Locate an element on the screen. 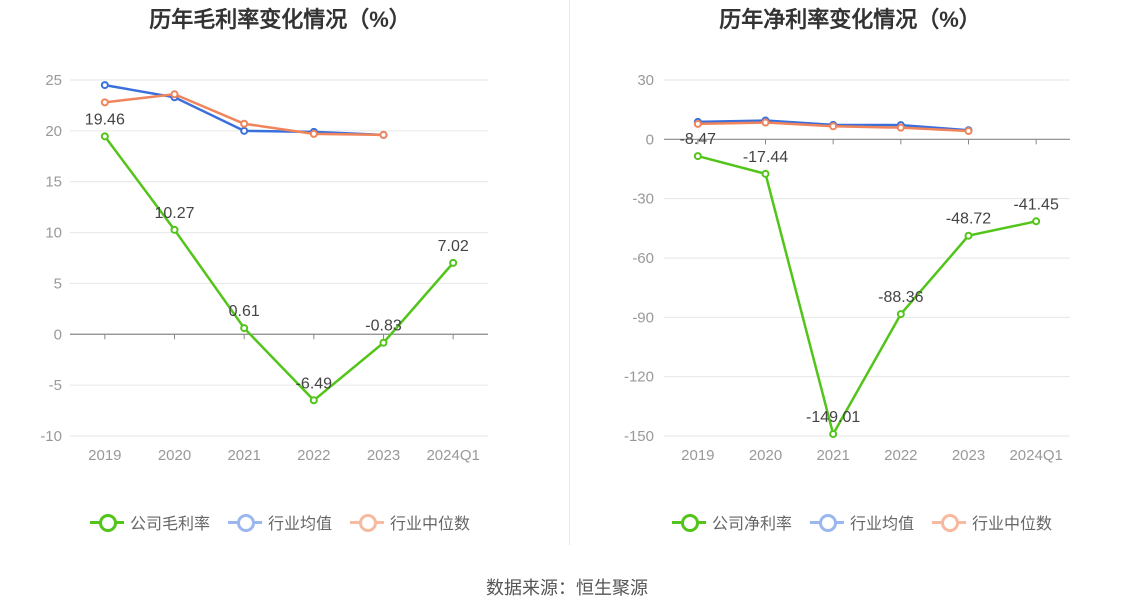 The height and width of the screenshot is (612, 1134). y-tick-label: 20 is located at coordinates (53, 131).